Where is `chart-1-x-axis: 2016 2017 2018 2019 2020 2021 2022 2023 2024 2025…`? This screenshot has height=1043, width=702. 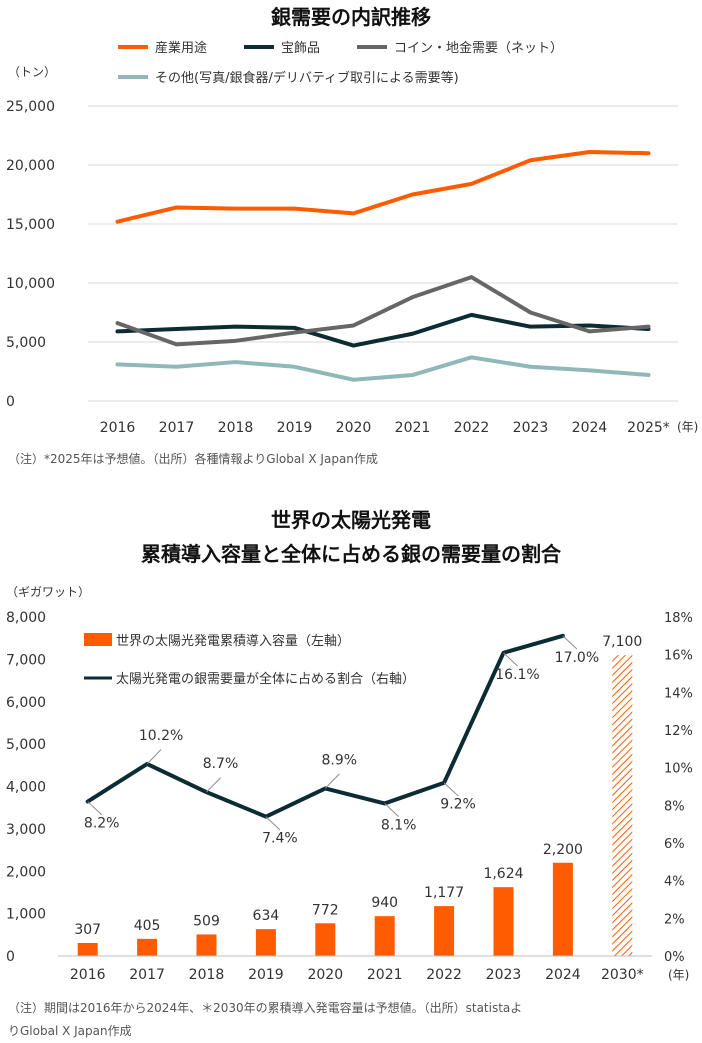
chart-1-x-axis: 2016 2017 2018 2019 2020 2021 2022 2023 2024 2025… is located at coordinates (385, 428).